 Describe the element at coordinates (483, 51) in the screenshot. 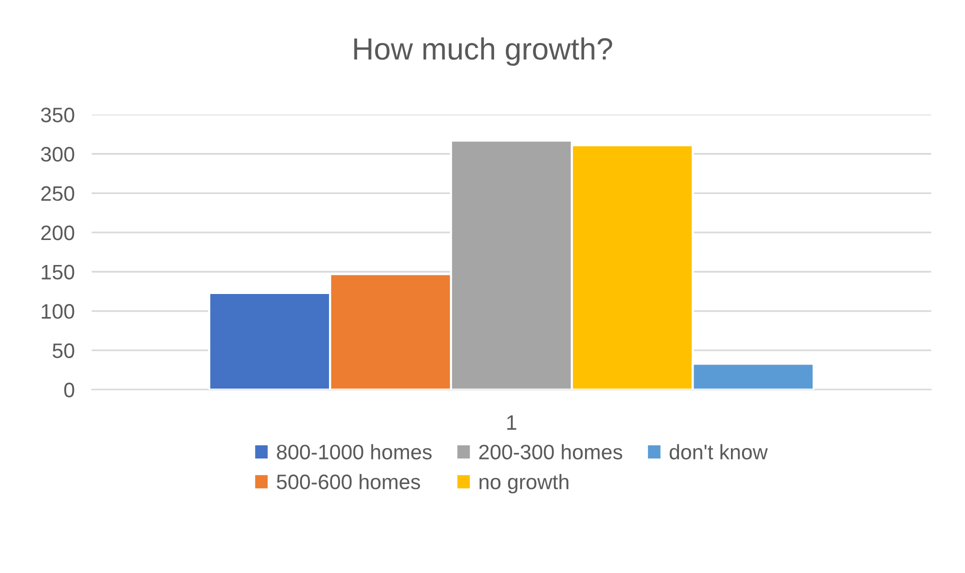

I see `chart-title: How much growth?` at that location.